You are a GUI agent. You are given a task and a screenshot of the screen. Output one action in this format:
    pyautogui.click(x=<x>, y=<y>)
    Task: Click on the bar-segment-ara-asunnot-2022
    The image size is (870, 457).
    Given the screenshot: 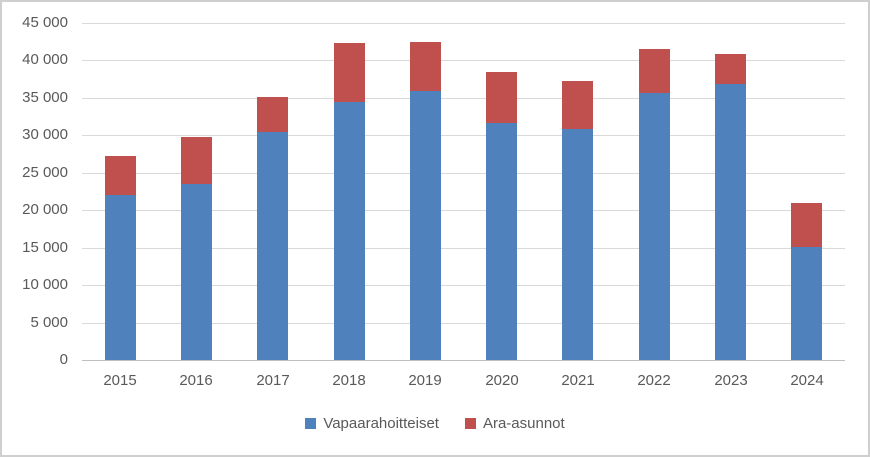 What is the action you would take?
    pyautogui.click(x=654, y=71)
    